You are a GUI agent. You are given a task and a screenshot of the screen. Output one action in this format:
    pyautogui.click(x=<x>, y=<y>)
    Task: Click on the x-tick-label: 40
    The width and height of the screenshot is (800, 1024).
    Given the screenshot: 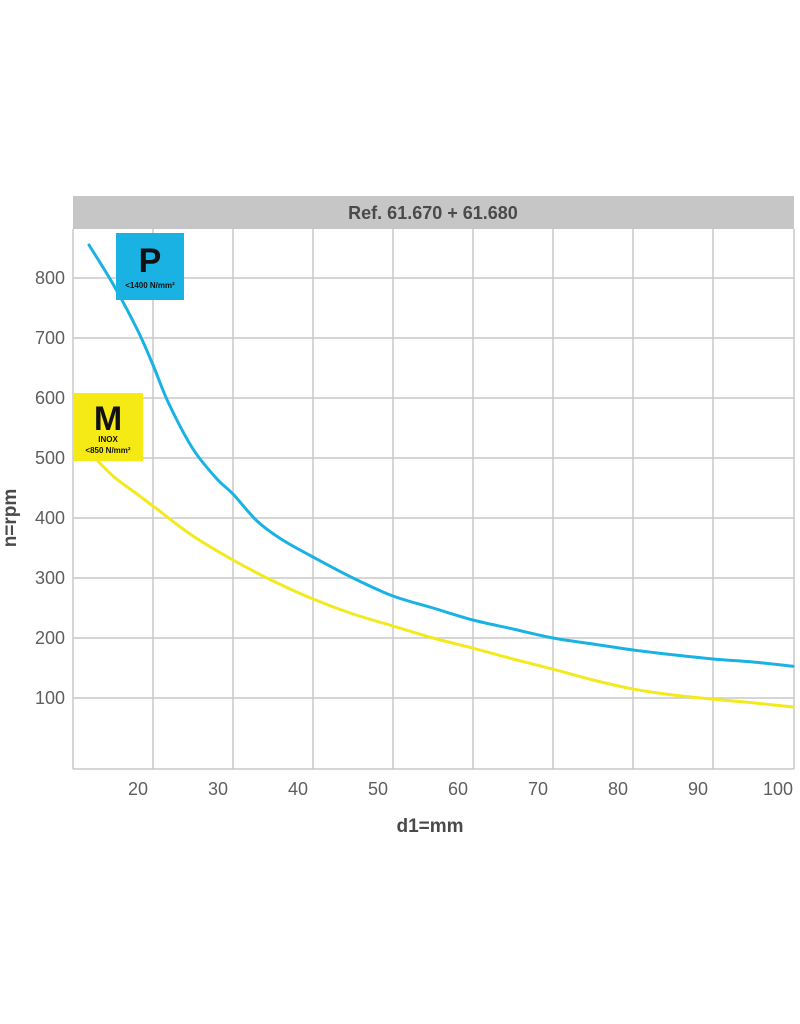 What is the action you would take?
    pyautogui.click(x=298, y=789)
    